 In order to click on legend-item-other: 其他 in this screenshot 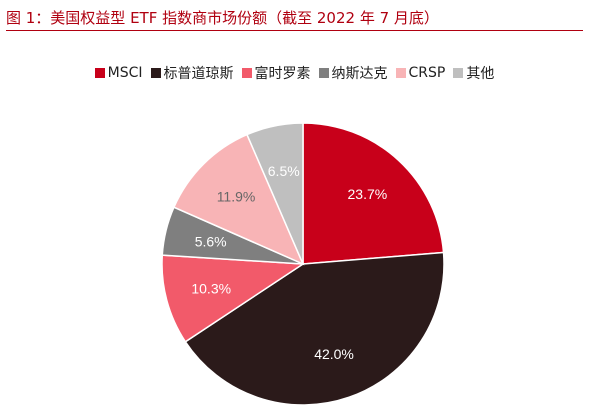, I will do `click(473, 73)`.